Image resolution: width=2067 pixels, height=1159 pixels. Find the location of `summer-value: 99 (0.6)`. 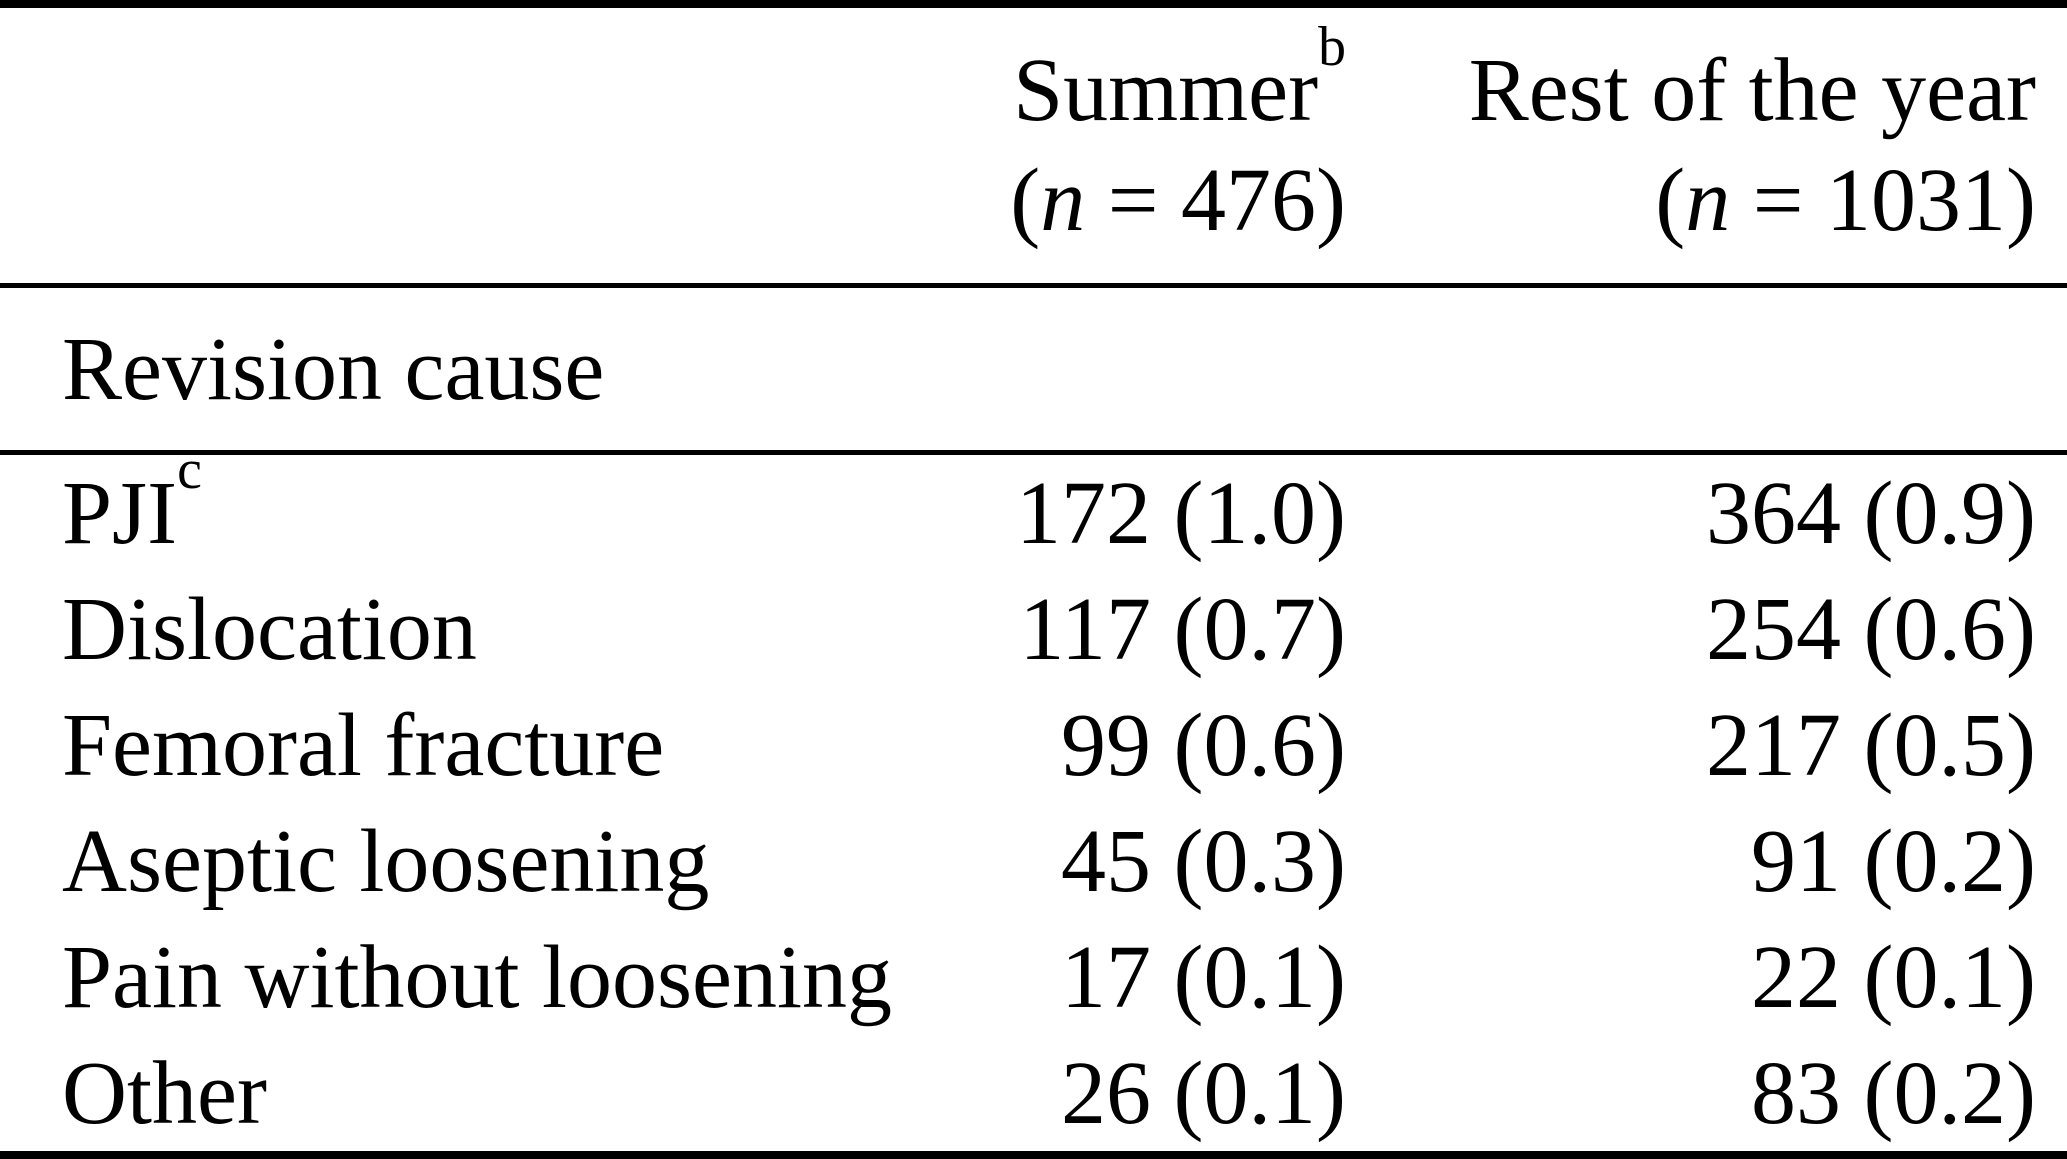

summer-value: 99 (0.6) is located at coordinates (1203, 745).